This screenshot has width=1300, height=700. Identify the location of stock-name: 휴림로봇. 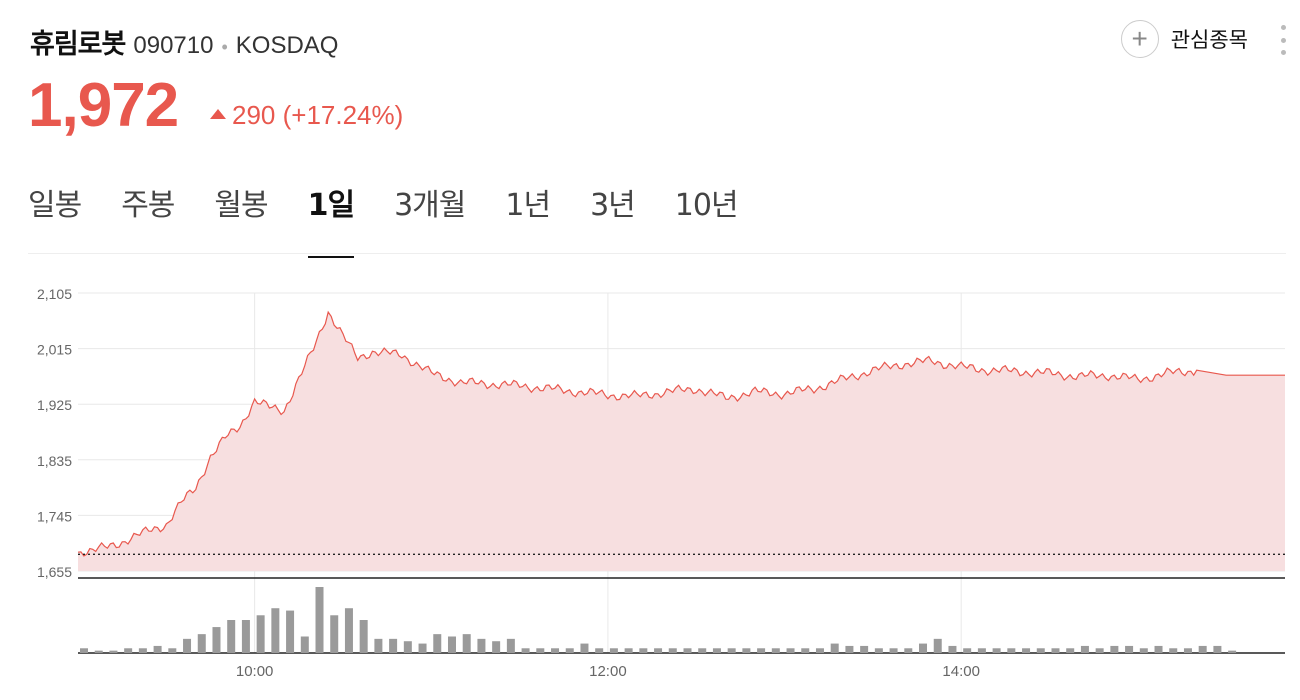
(78, 44).